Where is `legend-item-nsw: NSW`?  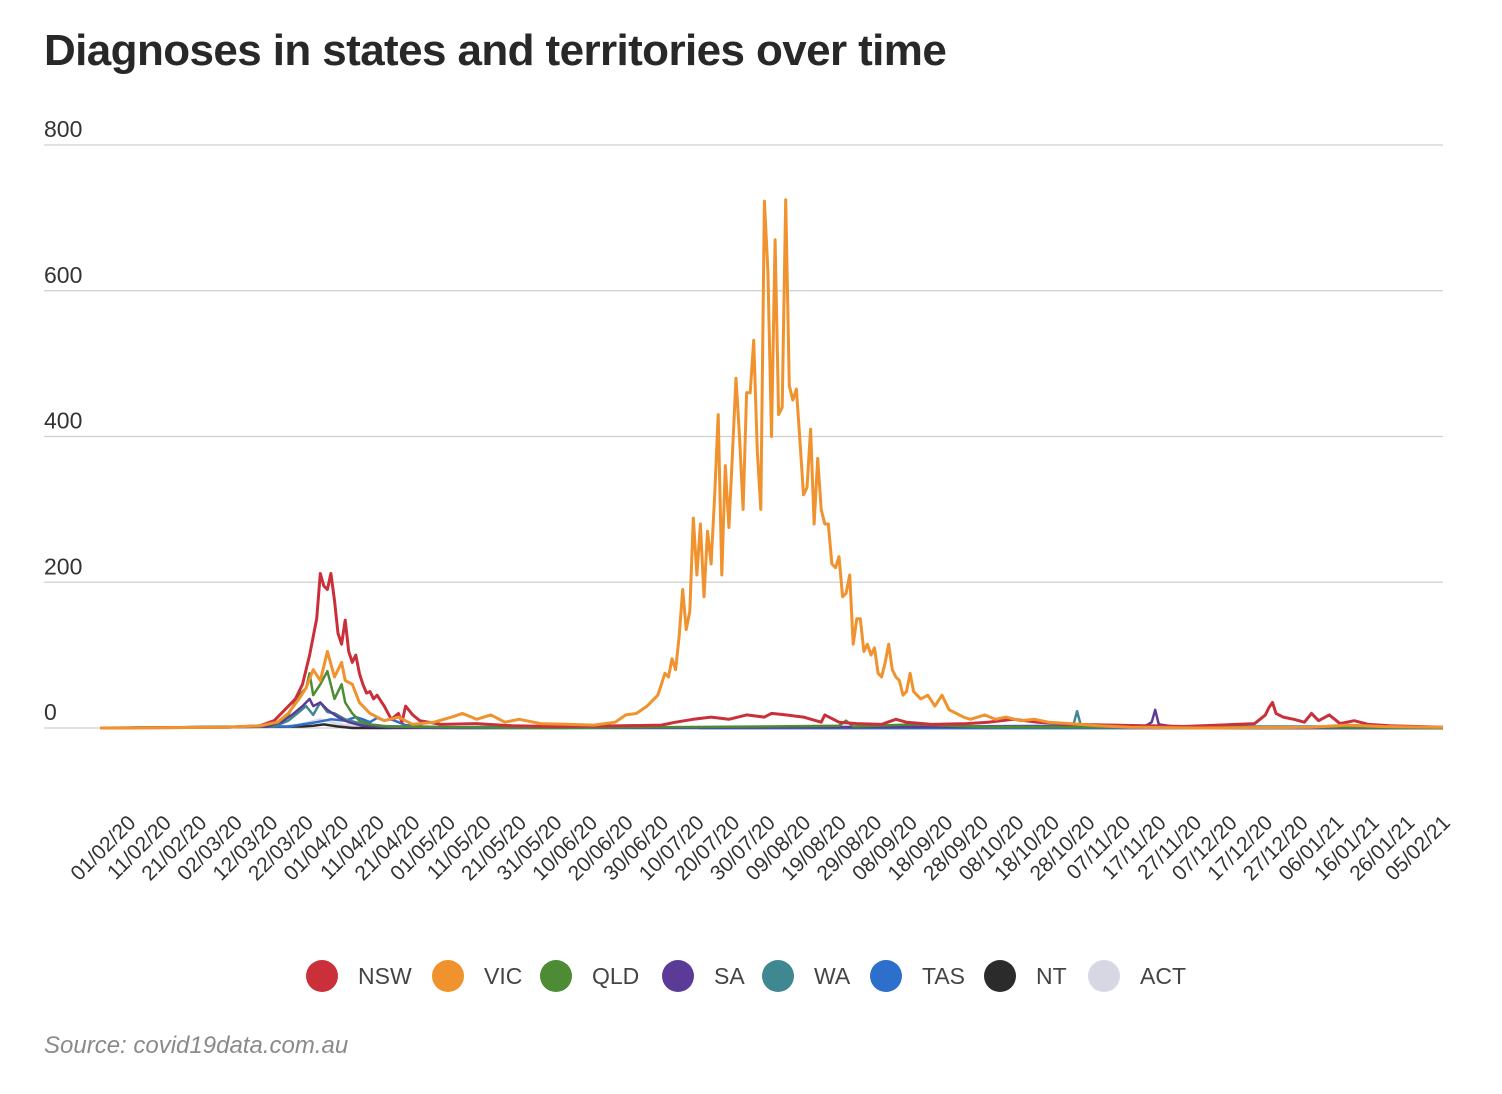
legend-item-nsw: NSW is located at coordinates (359, 976).